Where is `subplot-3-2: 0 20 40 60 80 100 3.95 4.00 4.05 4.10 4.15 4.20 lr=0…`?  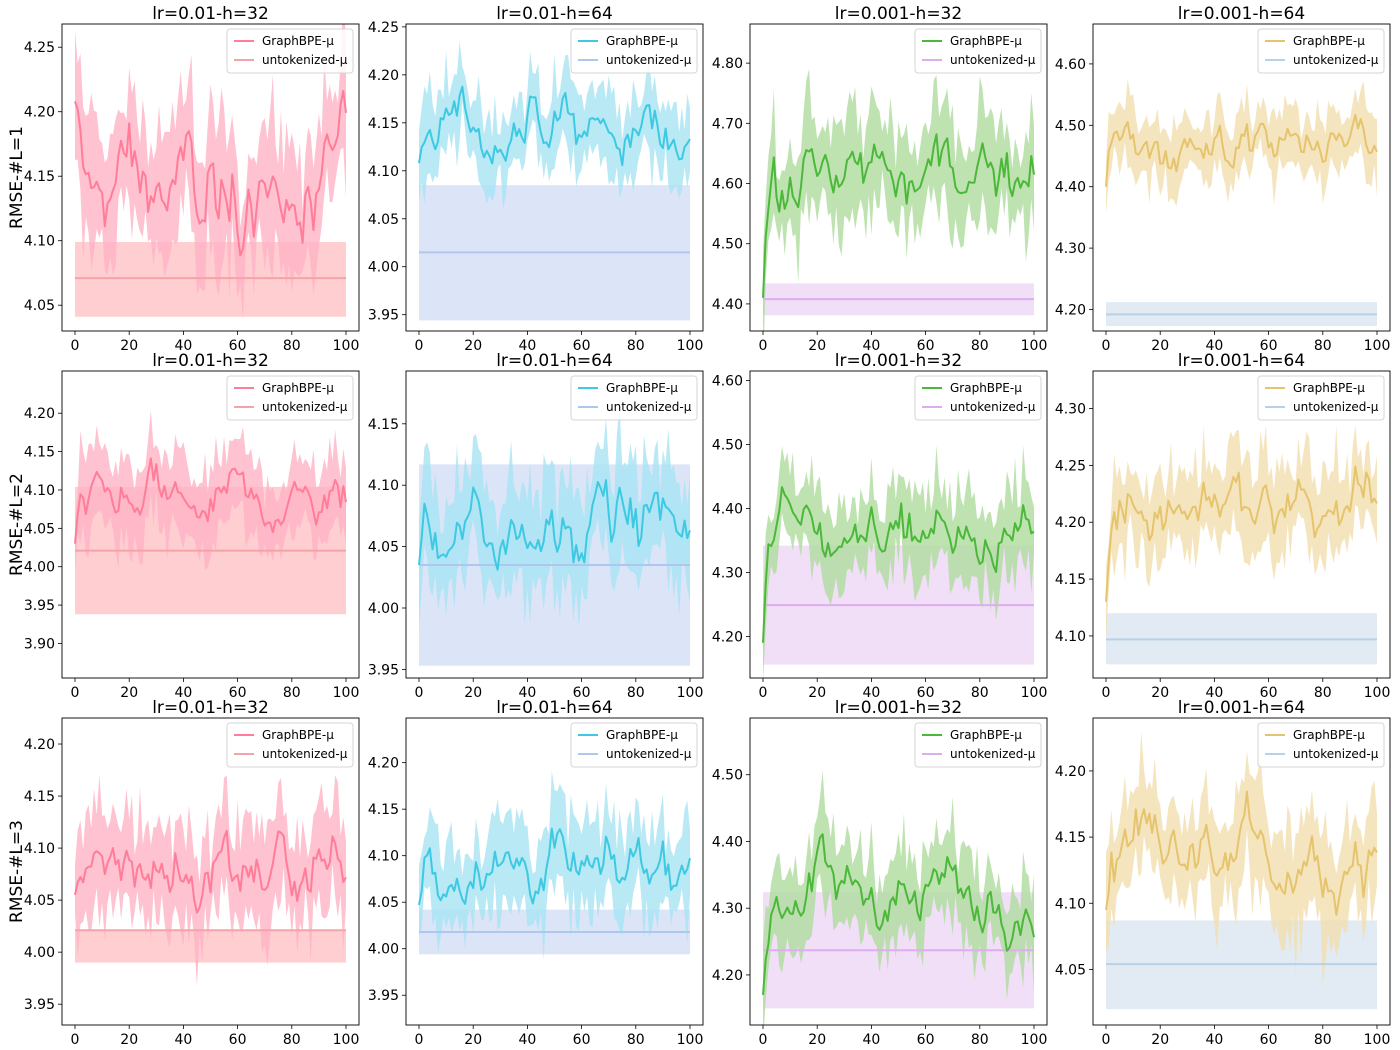 subplot-3-2: 0 20 40 60 80 100 3.95 4.00 4.05 4.10 4.15 4.20 lr=0… is located at coordinates (536, 873).